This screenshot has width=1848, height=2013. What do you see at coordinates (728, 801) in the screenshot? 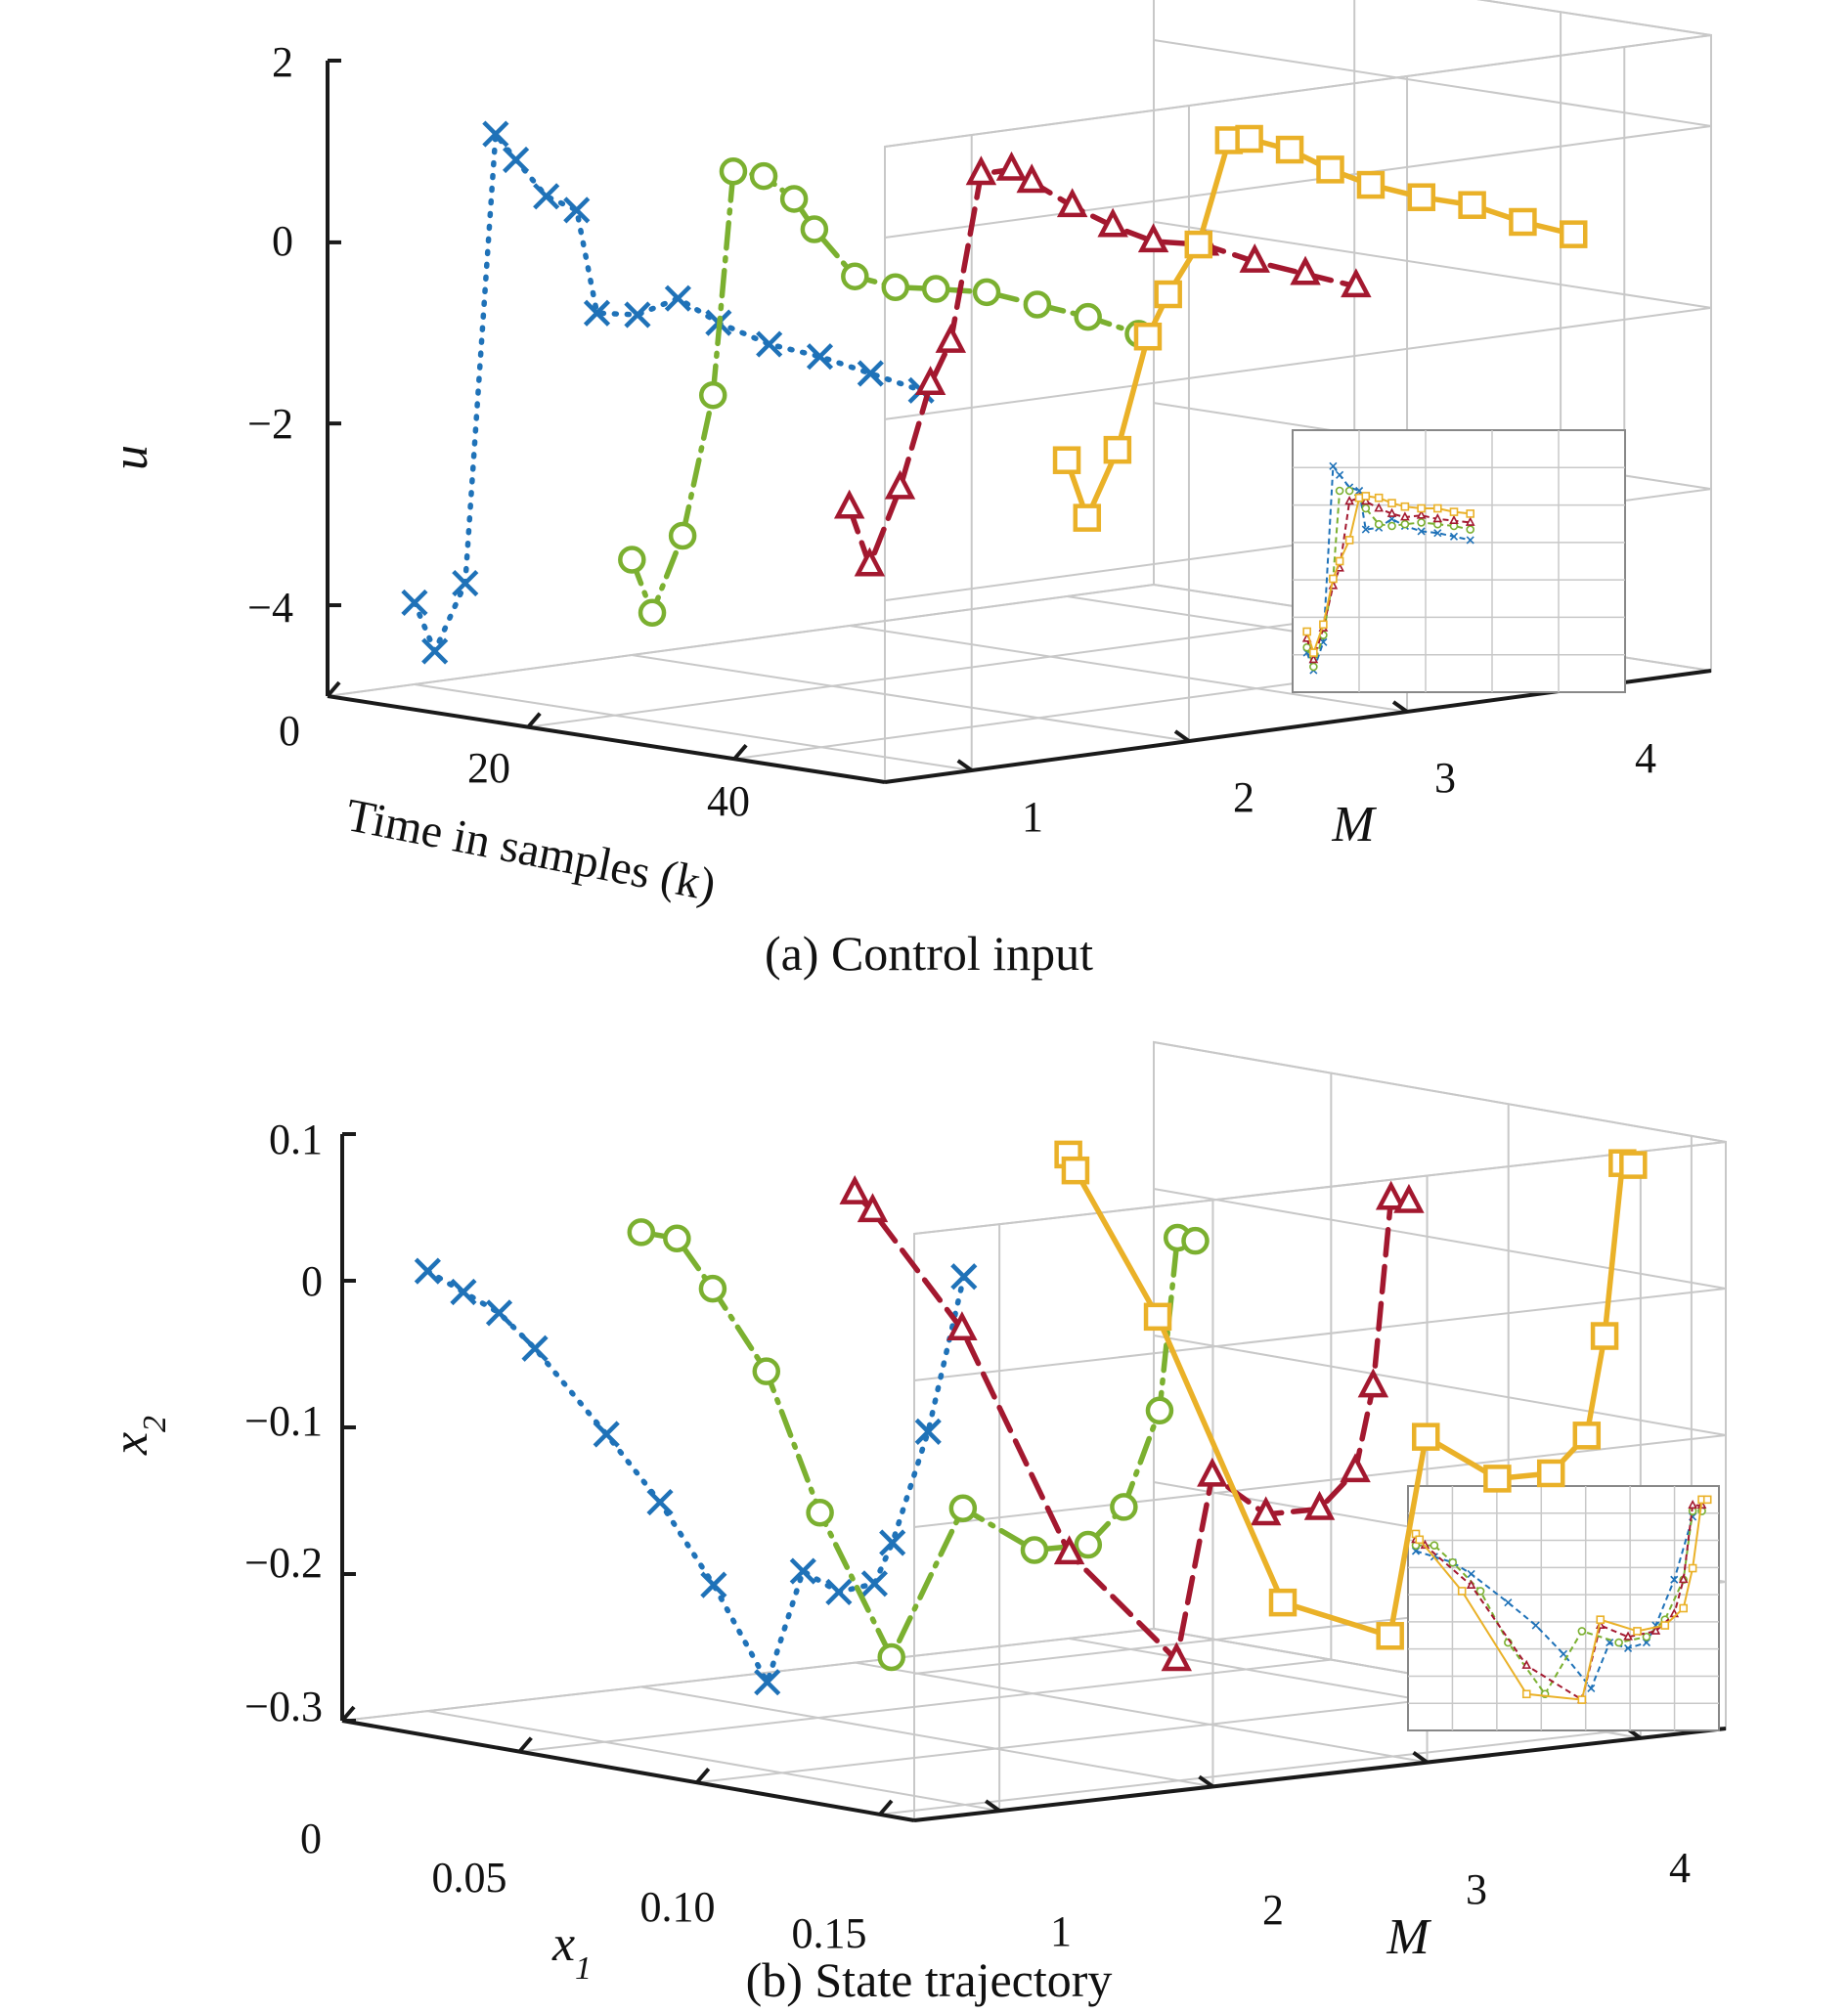
I see `x-tick-label: 40` at bounding box center [728, 801].